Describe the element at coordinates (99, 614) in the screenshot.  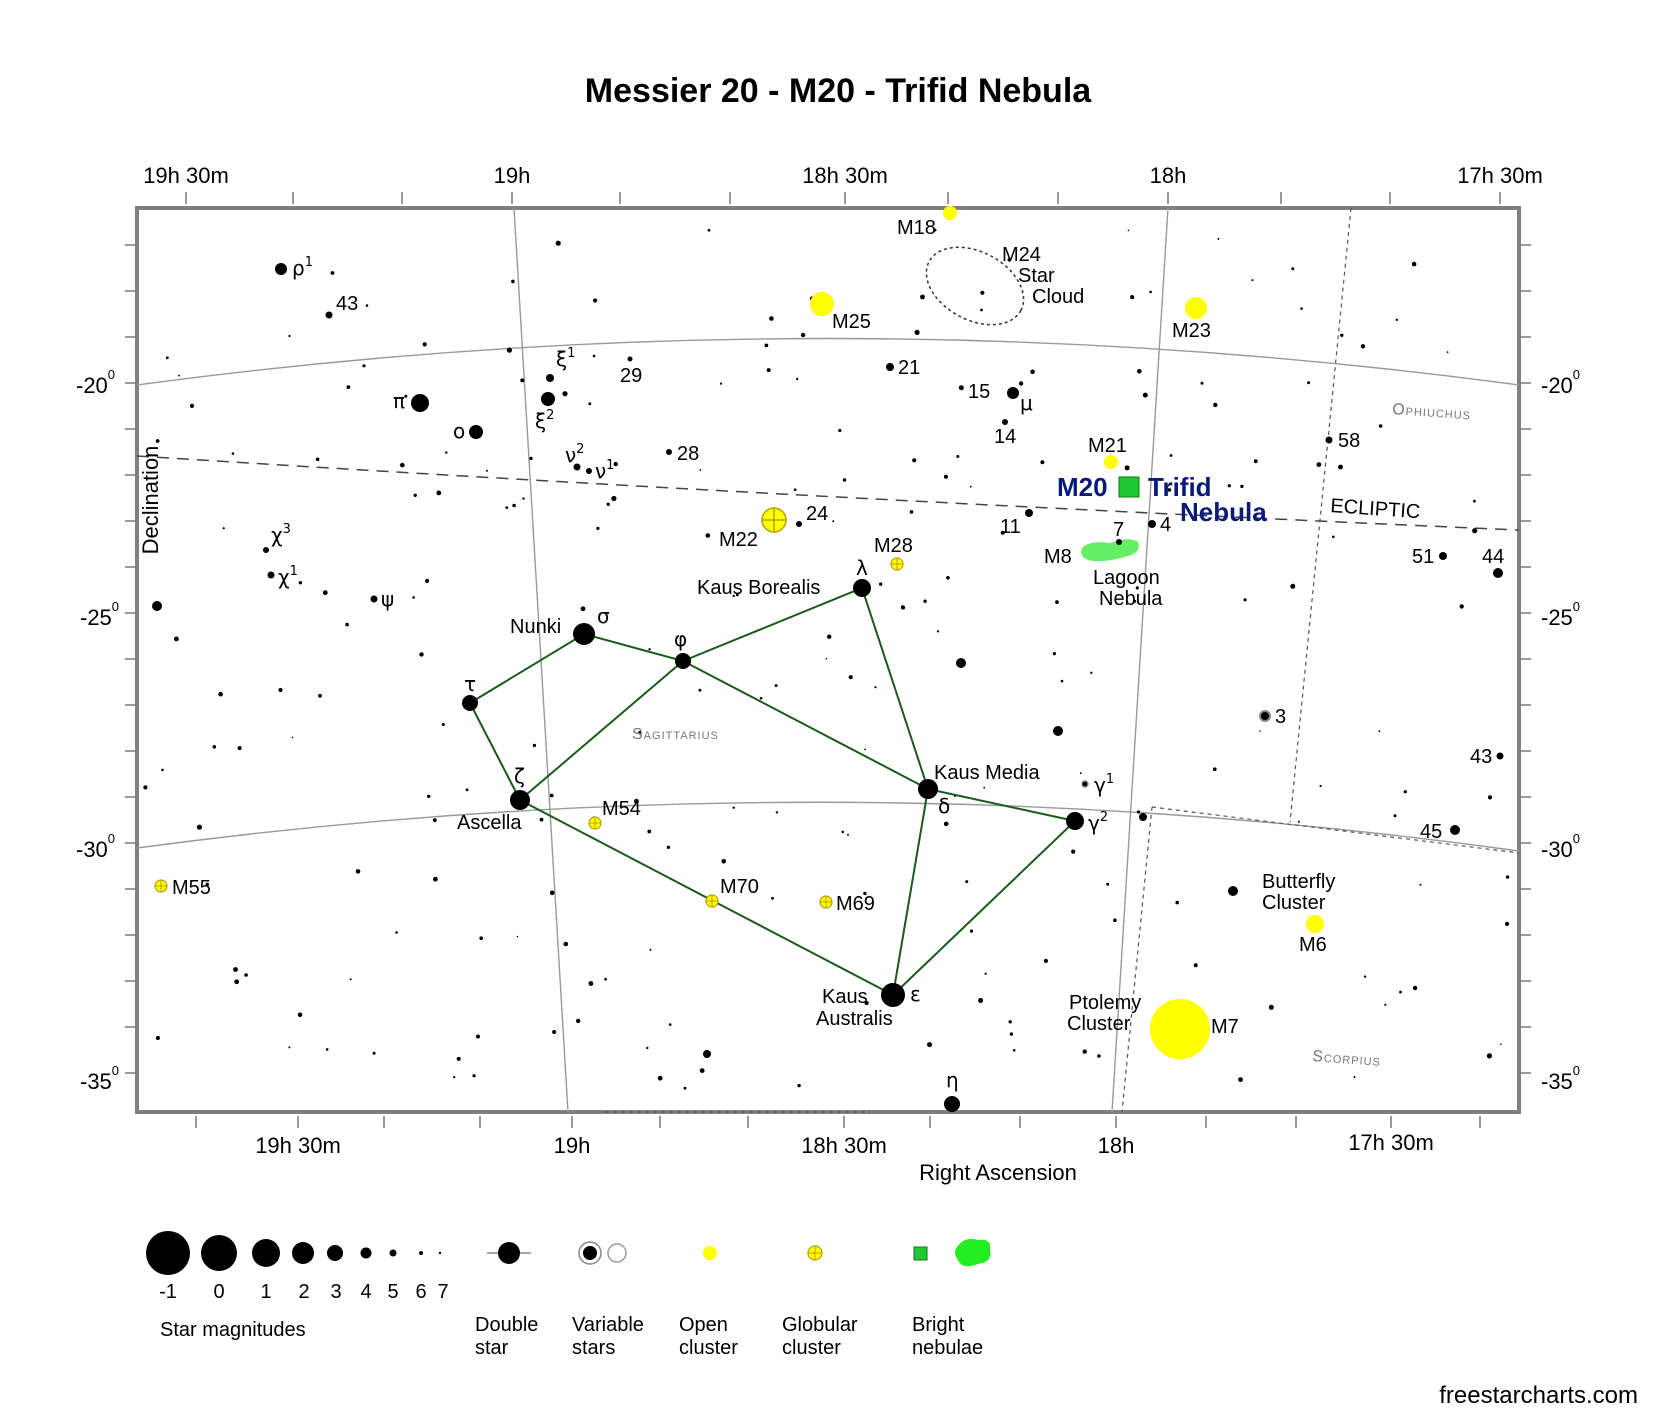
I see `dec-tick-left: -250` at that location.